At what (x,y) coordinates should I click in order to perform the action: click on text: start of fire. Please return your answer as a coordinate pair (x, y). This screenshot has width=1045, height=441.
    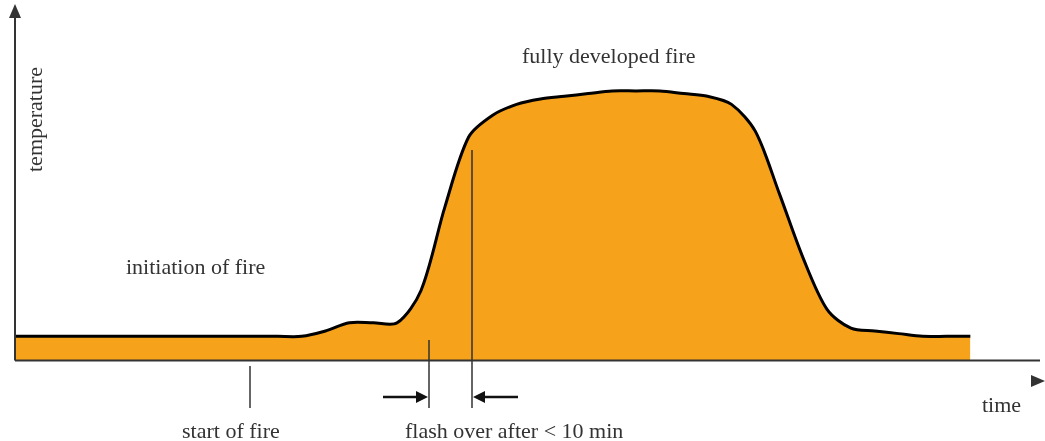
    Looking at the image, I should click on (231, 429).